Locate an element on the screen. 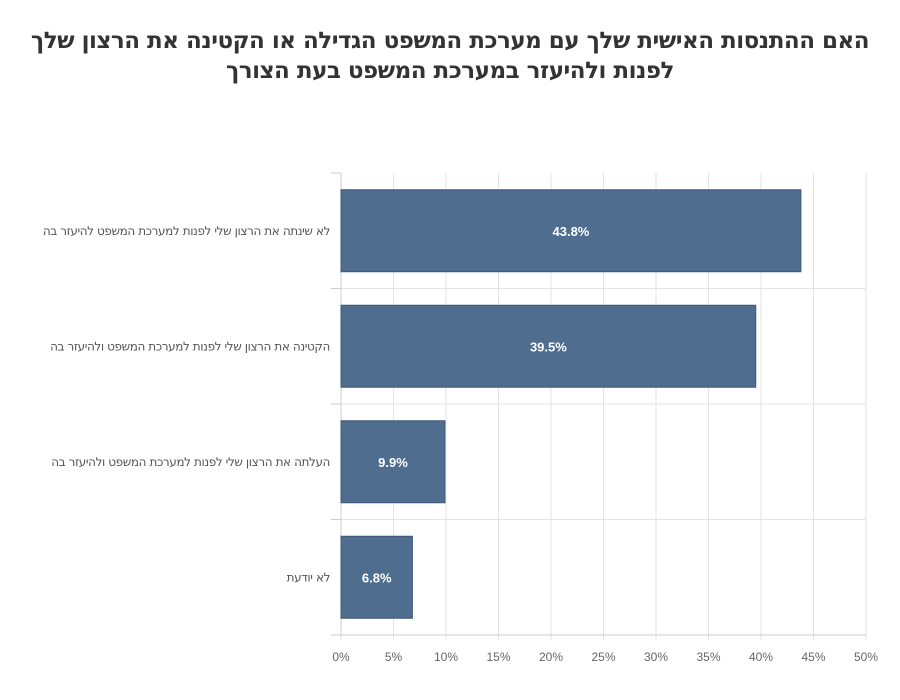 The image size is (900, 700). x-tick-label: 50% is located at coordinates (866, 657).